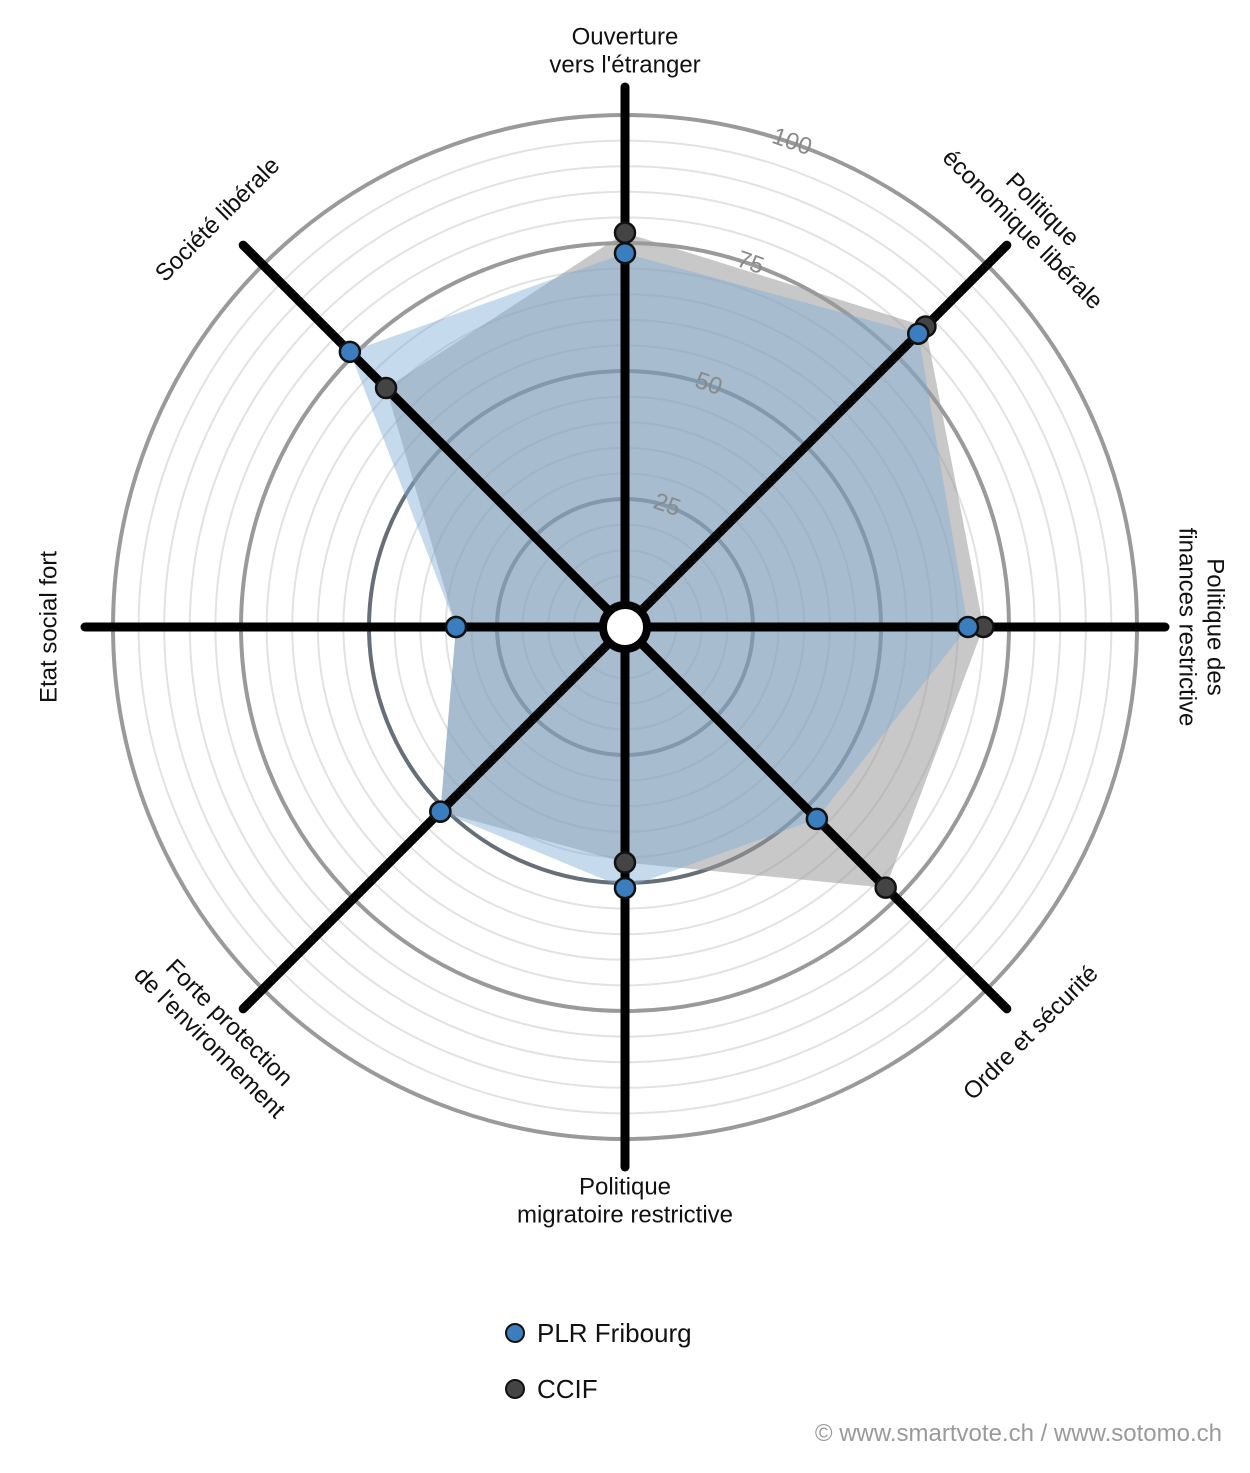 The height and width of the screenshot is (1473, 1250). Describe the element at coordinates (515, 1389) in the screenshot. I see `legend-marker-ccif` at that location.